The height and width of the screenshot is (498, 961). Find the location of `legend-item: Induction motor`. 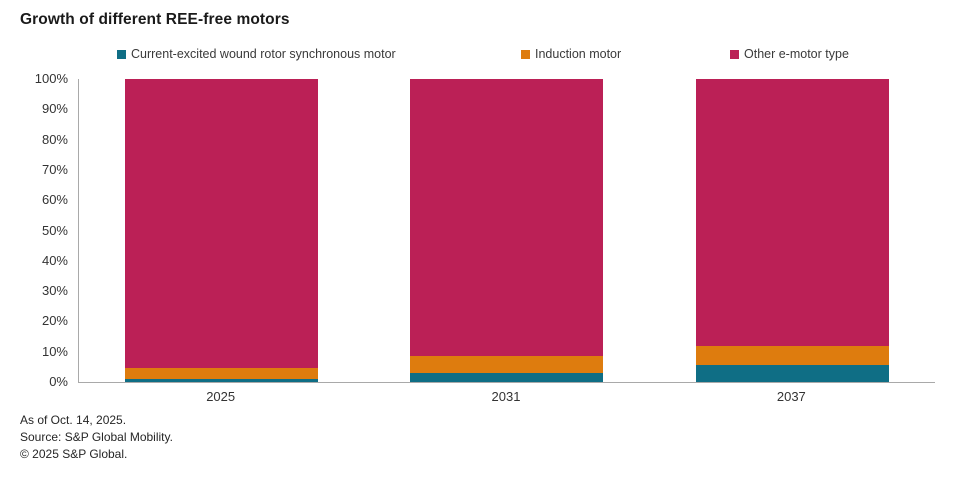

legend-item: Induction motor is located at coordinates (571, 54).